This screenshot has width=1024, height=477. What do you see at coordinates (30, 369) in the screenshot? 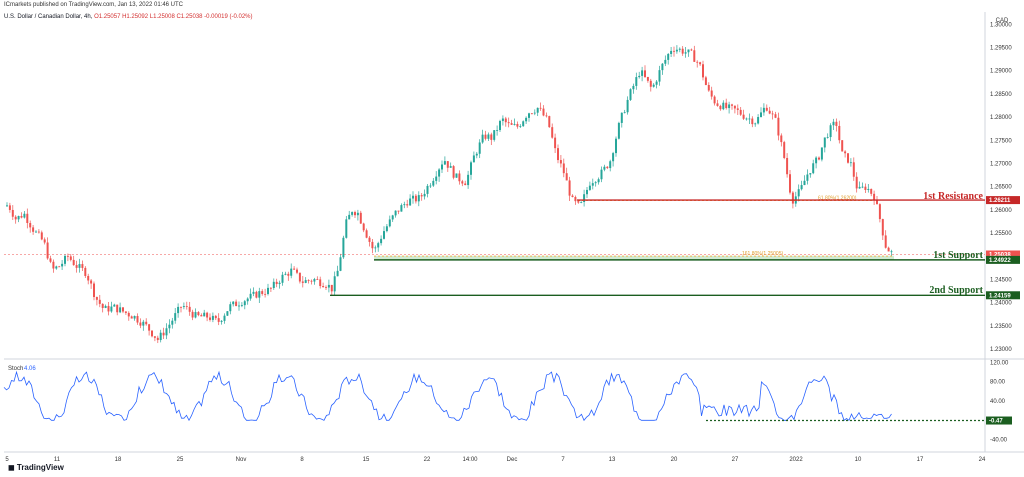
I see `stoch-value: 4.06` at bounding box center [30, 369].